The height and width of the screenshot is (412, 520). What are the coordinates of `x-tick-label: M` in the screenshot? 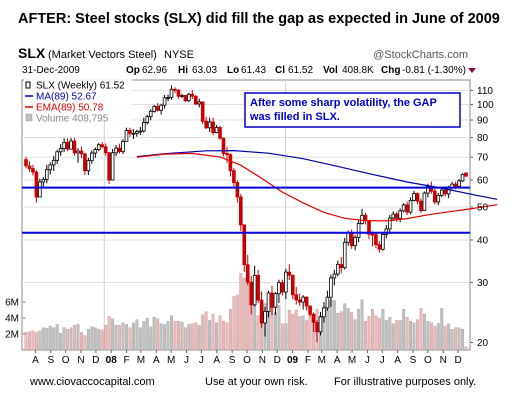 It's located at (171, 360).